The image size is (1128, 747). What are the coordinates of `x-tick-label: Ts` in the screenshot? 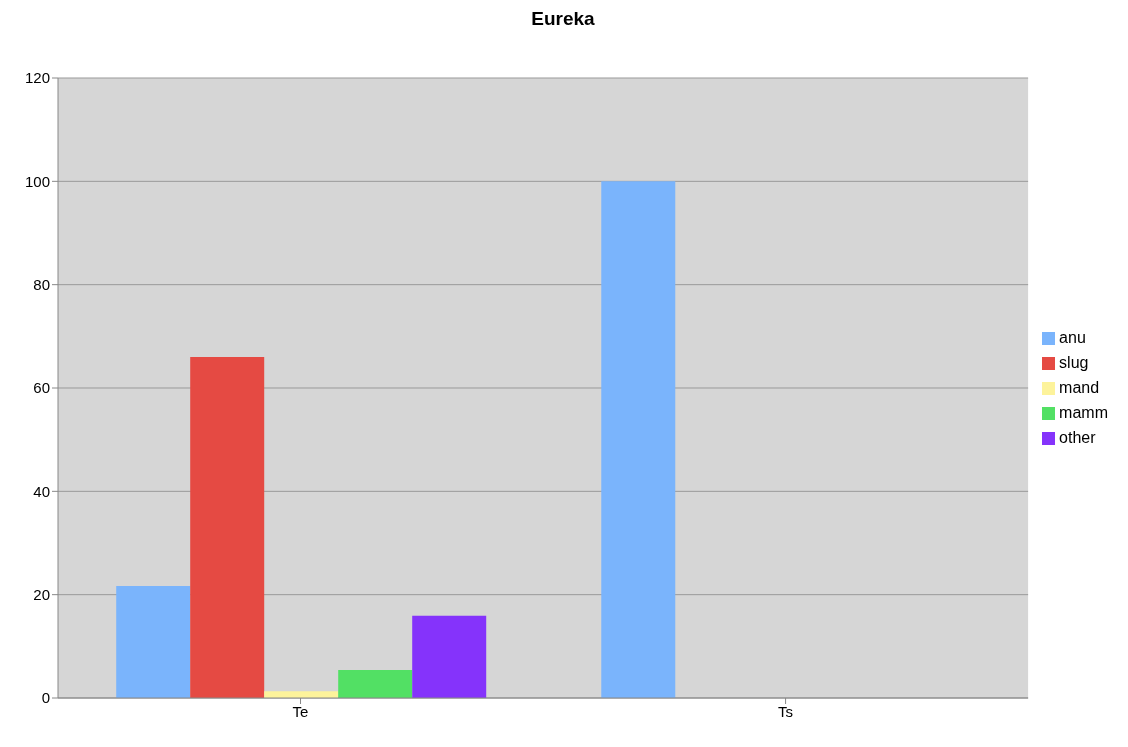 It's located at (786, 711).